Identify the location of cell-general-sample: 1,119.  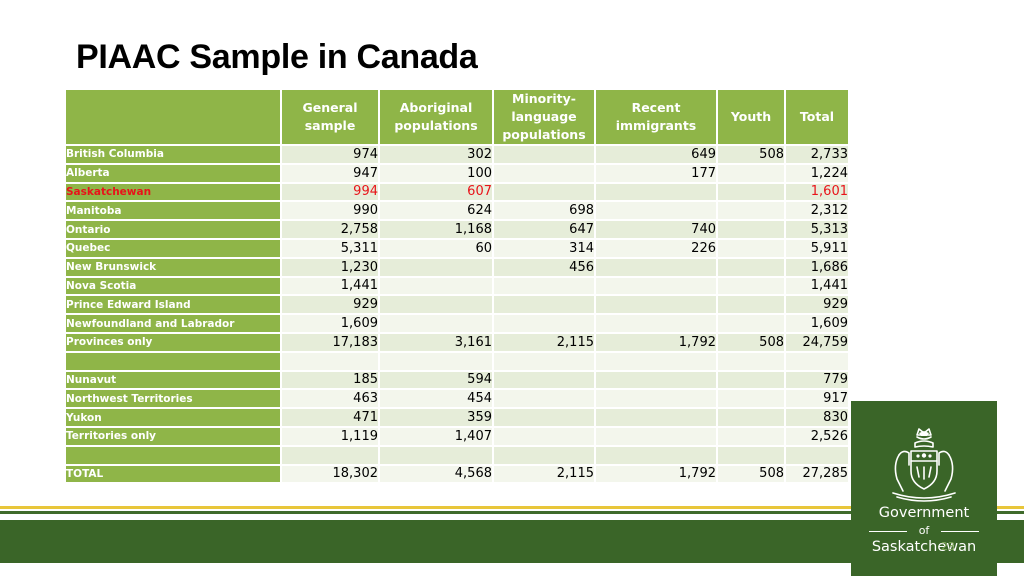
(330, 436).